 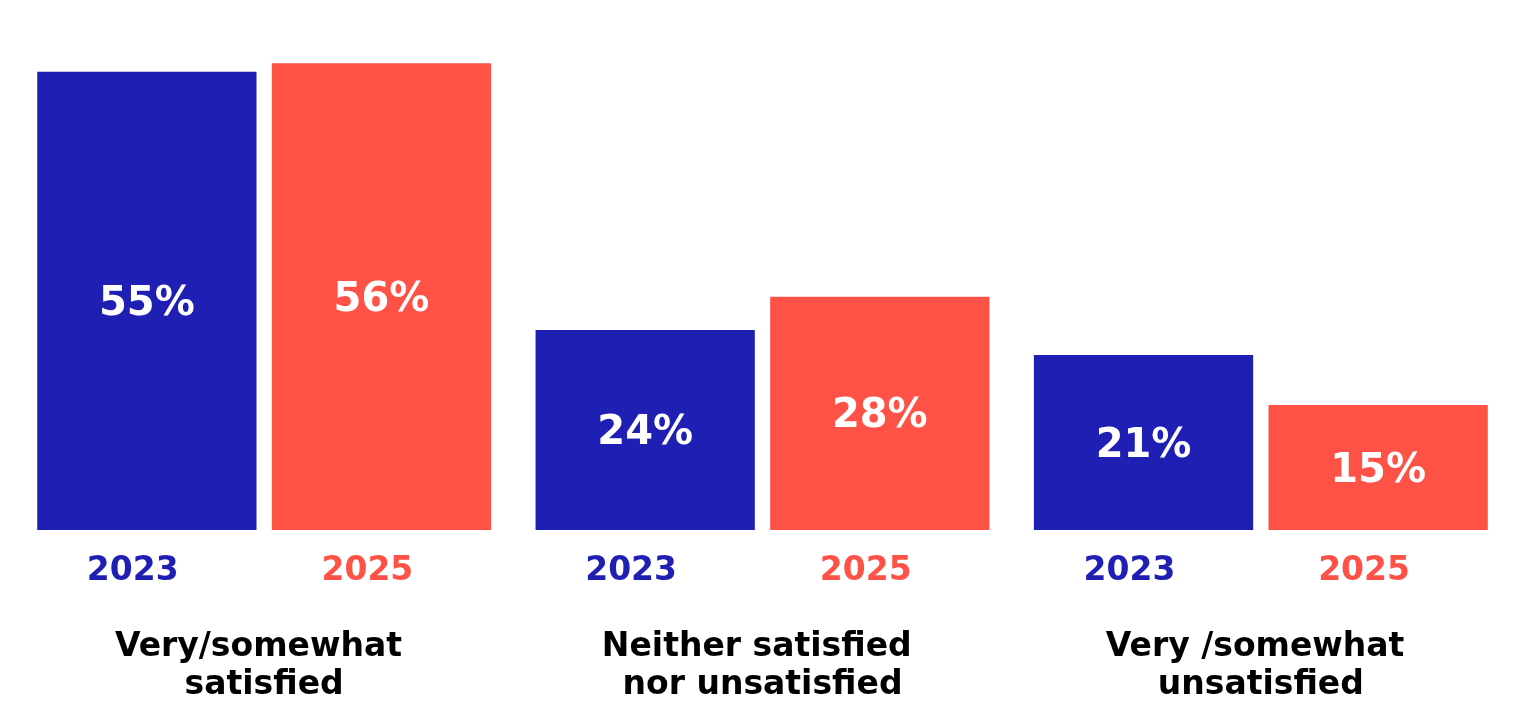 I want to click on data-label: 15%, so click(x=1378, y=467).